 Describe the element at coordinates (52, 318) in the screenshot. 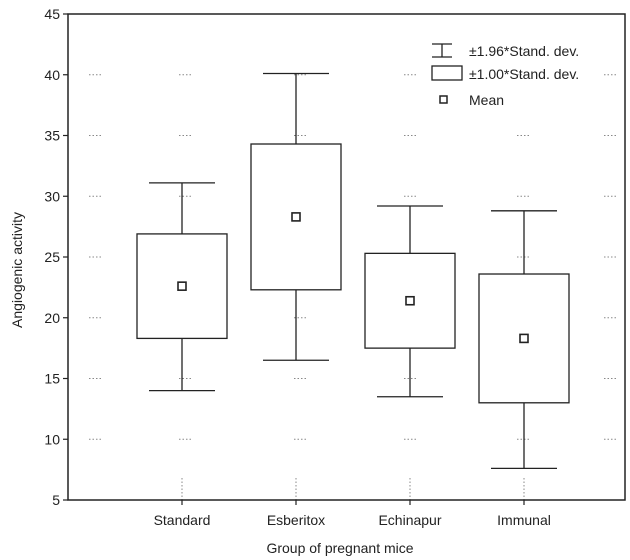

I see `y-tick-label: 20` at that location.